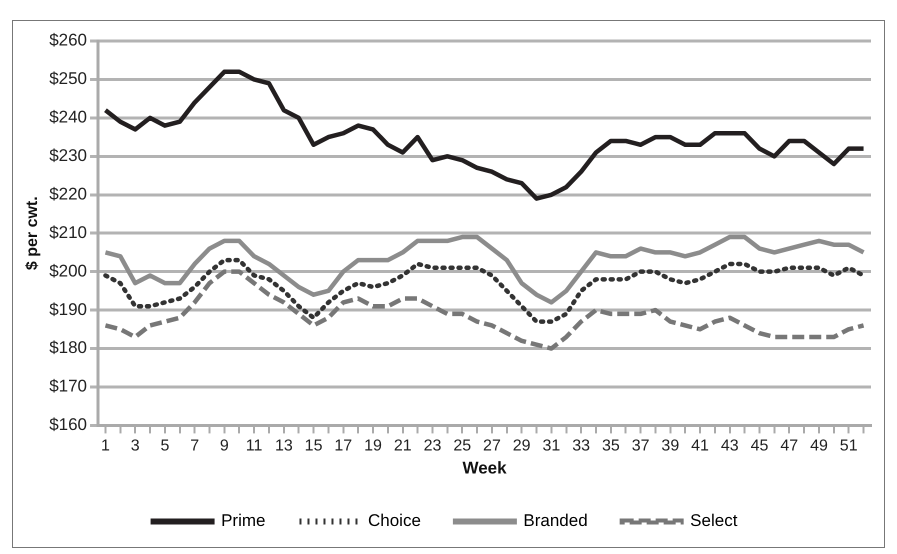  I want to click on y-tick-label: $240, so click(68, 117).